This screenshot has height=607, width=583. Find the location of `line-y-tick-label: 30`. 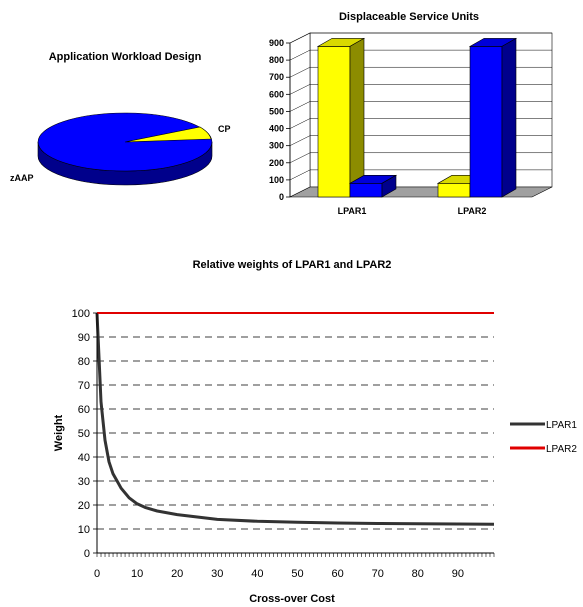

line-y-tick-label: 30 is located at coordinates (84, 482).